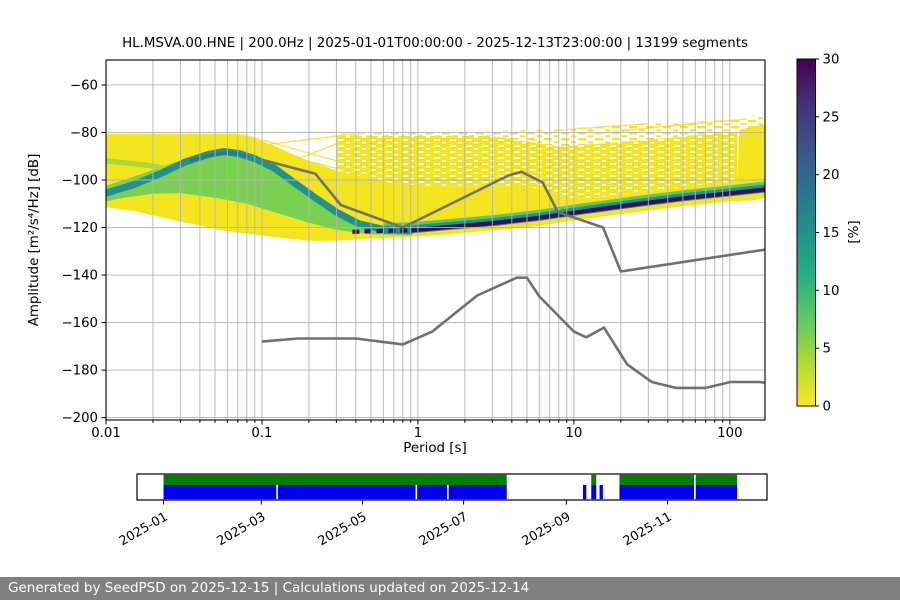  I want to click on timeline-tick-label: 2025-07, so click(444, 529).